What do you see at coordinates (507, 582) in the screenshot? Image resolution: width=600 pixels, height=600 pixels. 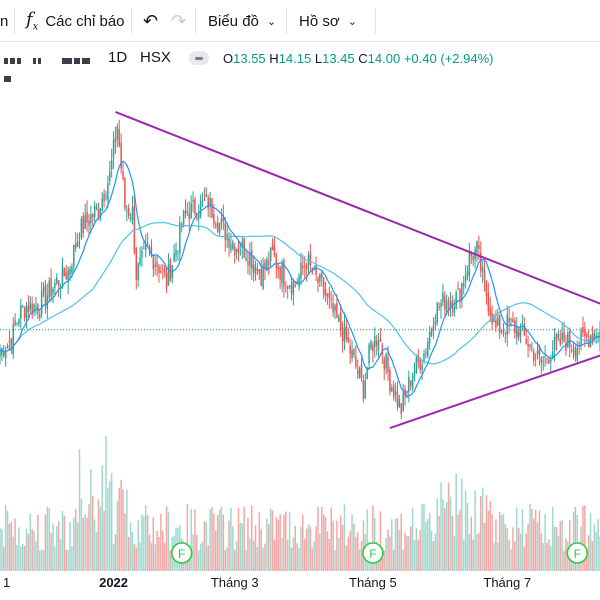 I see `time-axis-label: Tháng 7` at bounding box center [507, 582].